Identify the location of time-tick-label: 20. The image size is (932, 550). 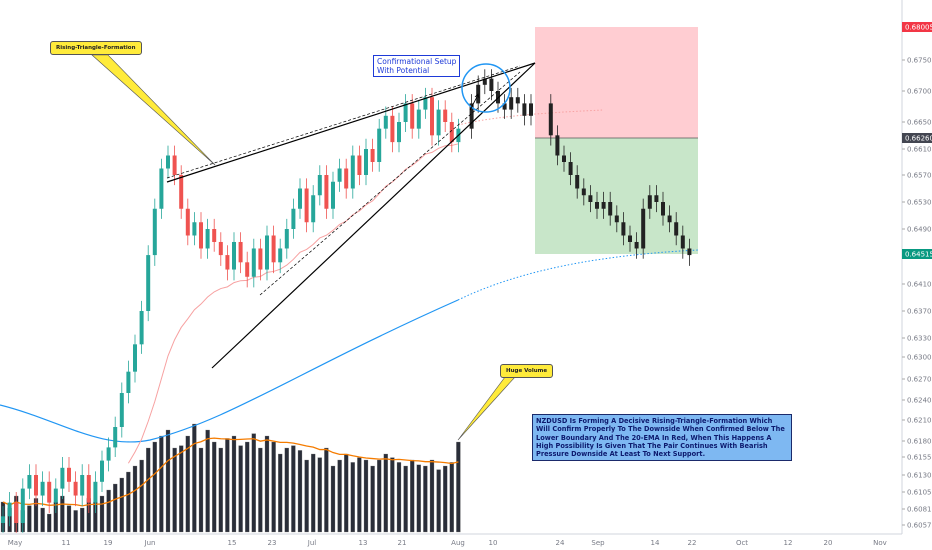
(828, 543).